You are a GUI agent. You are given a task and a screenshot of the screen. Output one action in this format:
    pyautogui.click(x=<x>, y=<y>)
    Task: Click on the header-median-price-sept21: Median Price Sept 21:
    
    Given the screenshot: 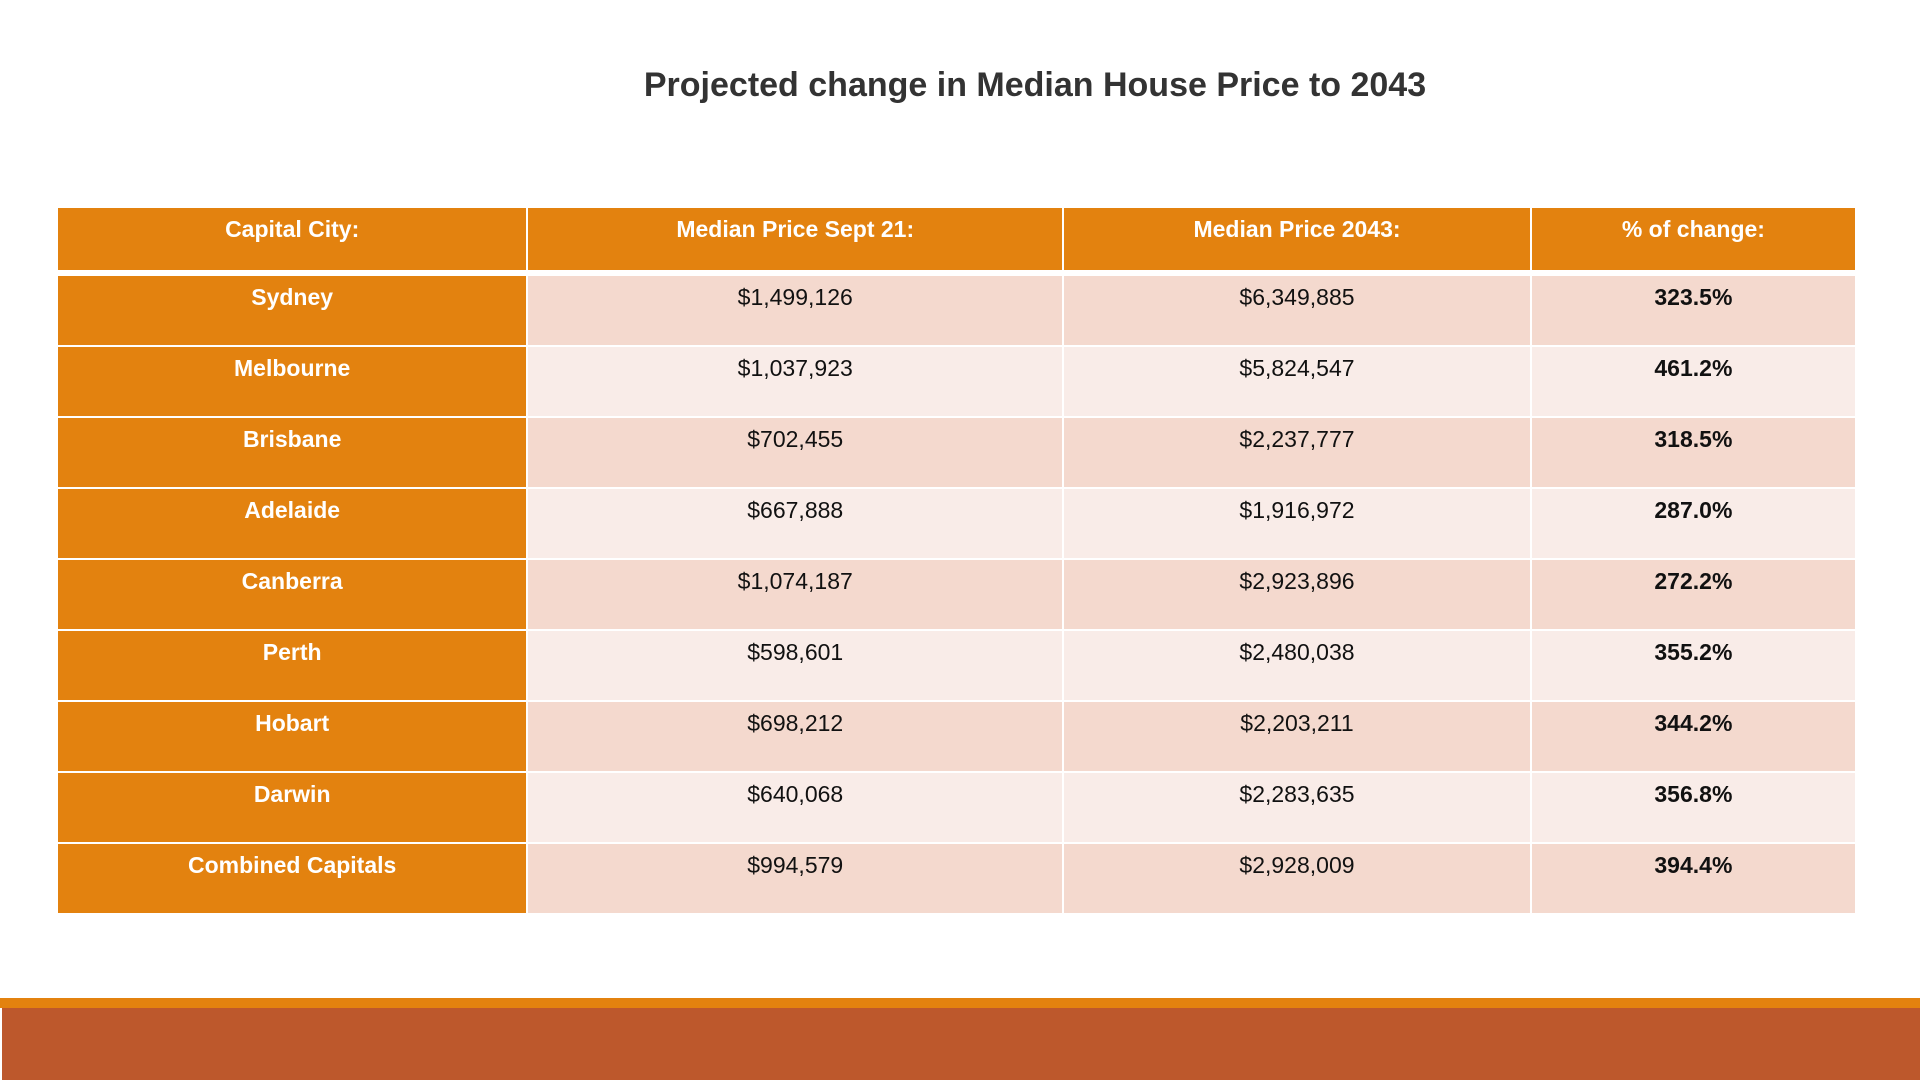 What is the action you would take?
    pyautogui.click(x=795, y=241)
    